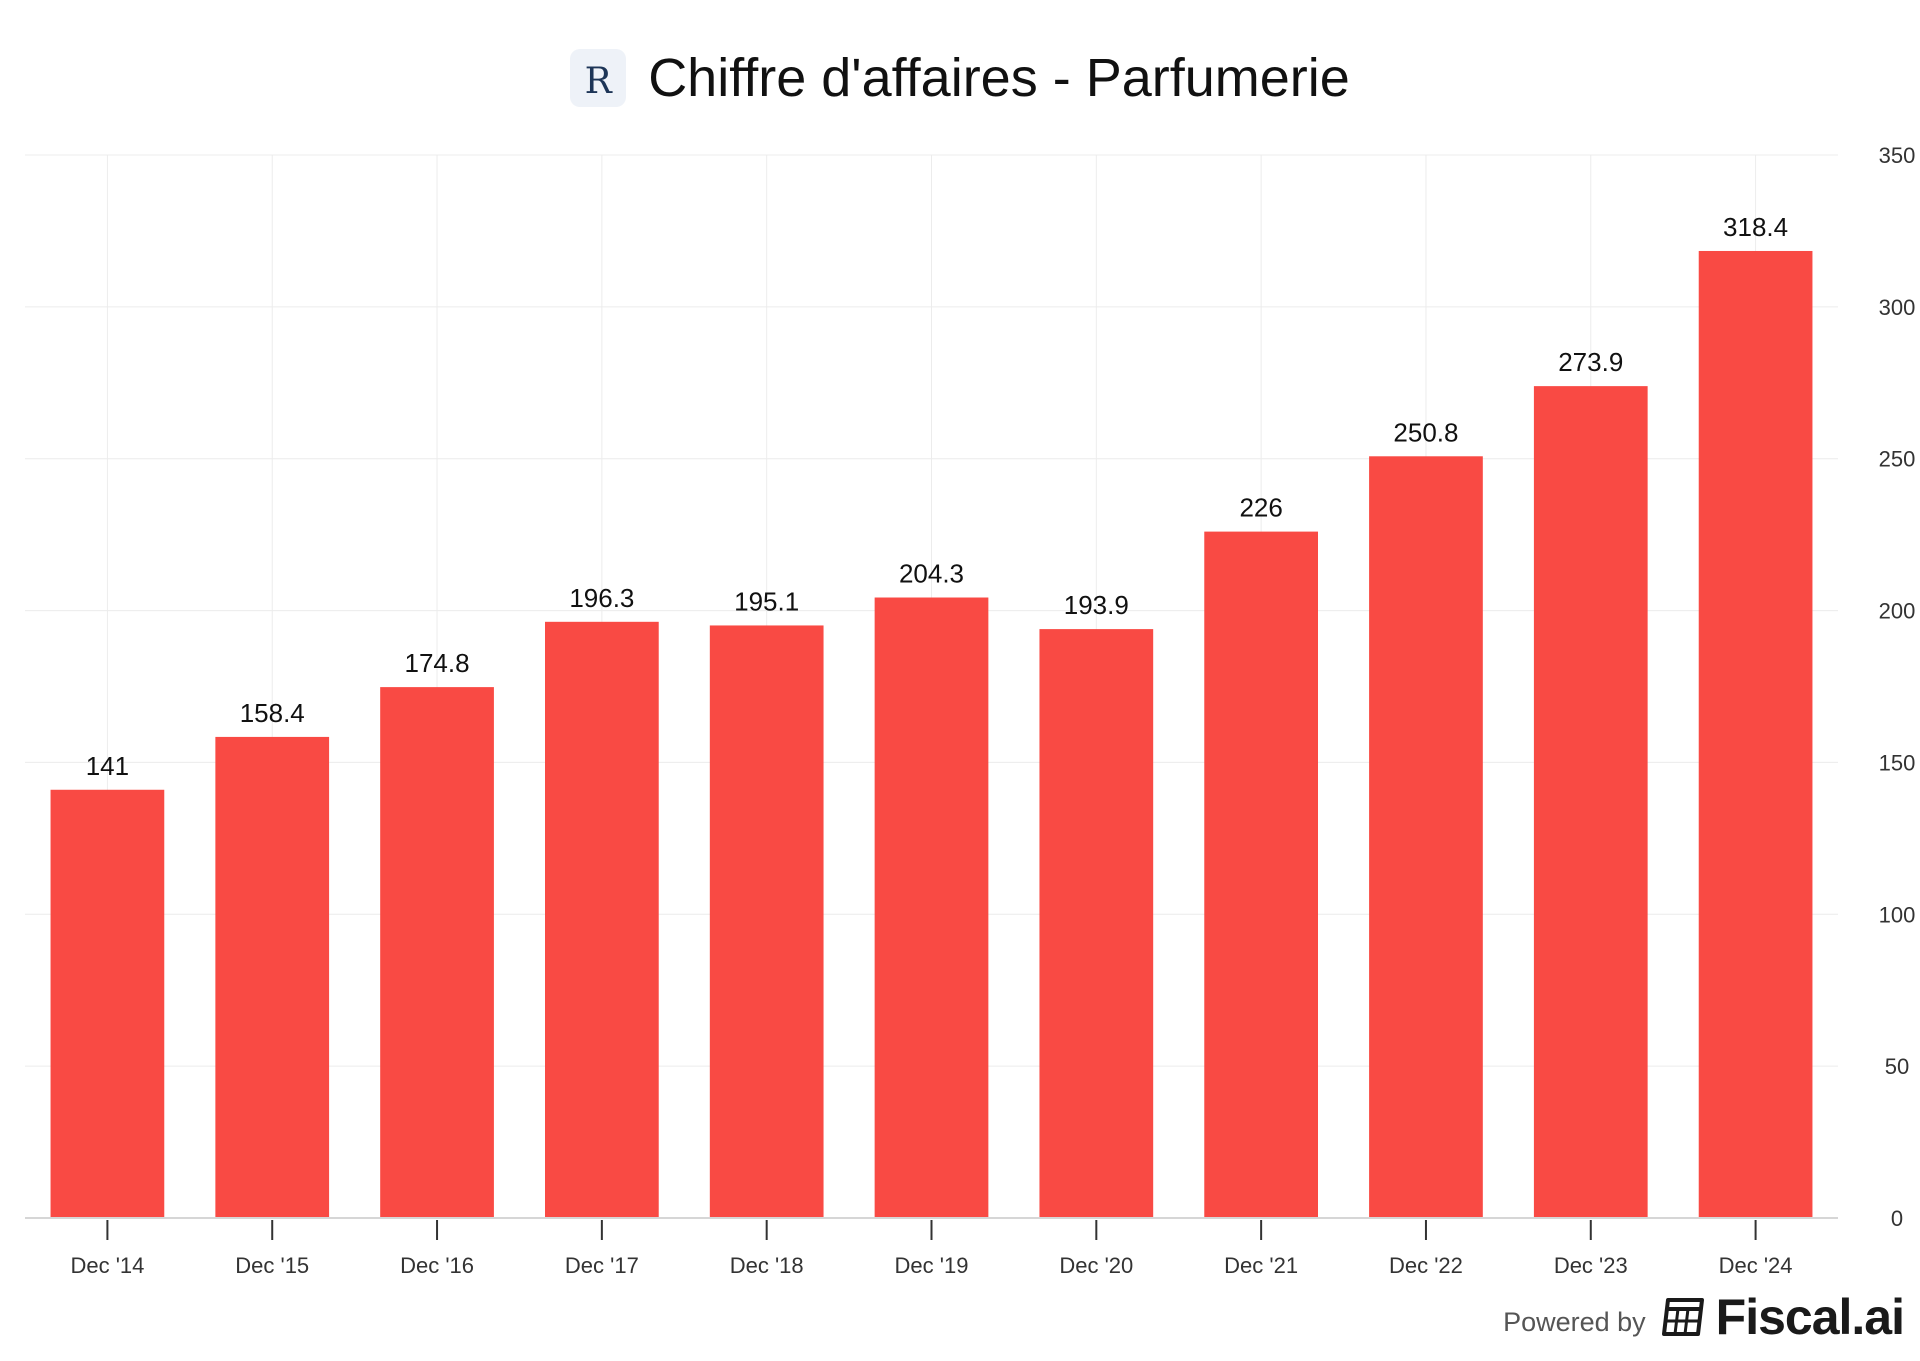 This screenshot has width=1920, height=1361. Describe the element at coordinates (1096, 1265) in the screenshot. I see `x-tick-label: Dec '20` at that location.